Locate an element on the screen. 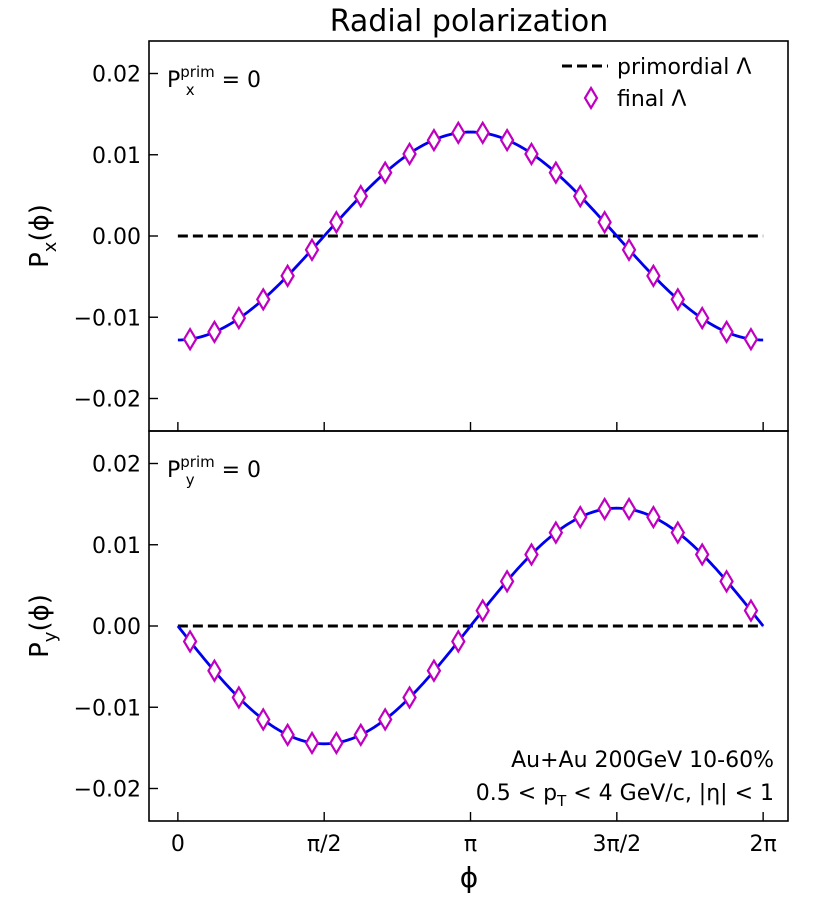 This screenshot has height=903, width=830. collision-system-label: Au+Au 200GeV 10-60% is located at coordinates (642, 760).